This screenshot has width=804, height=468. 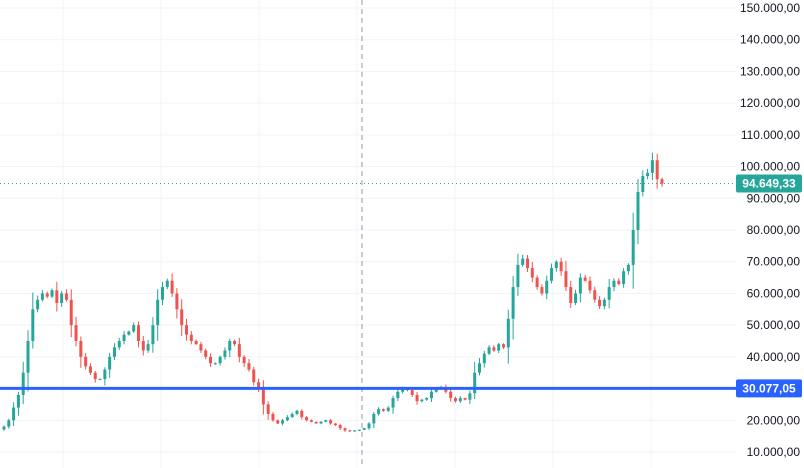 I want to click on y-tick-label: 120.000,00, so click(x=770, y=103).